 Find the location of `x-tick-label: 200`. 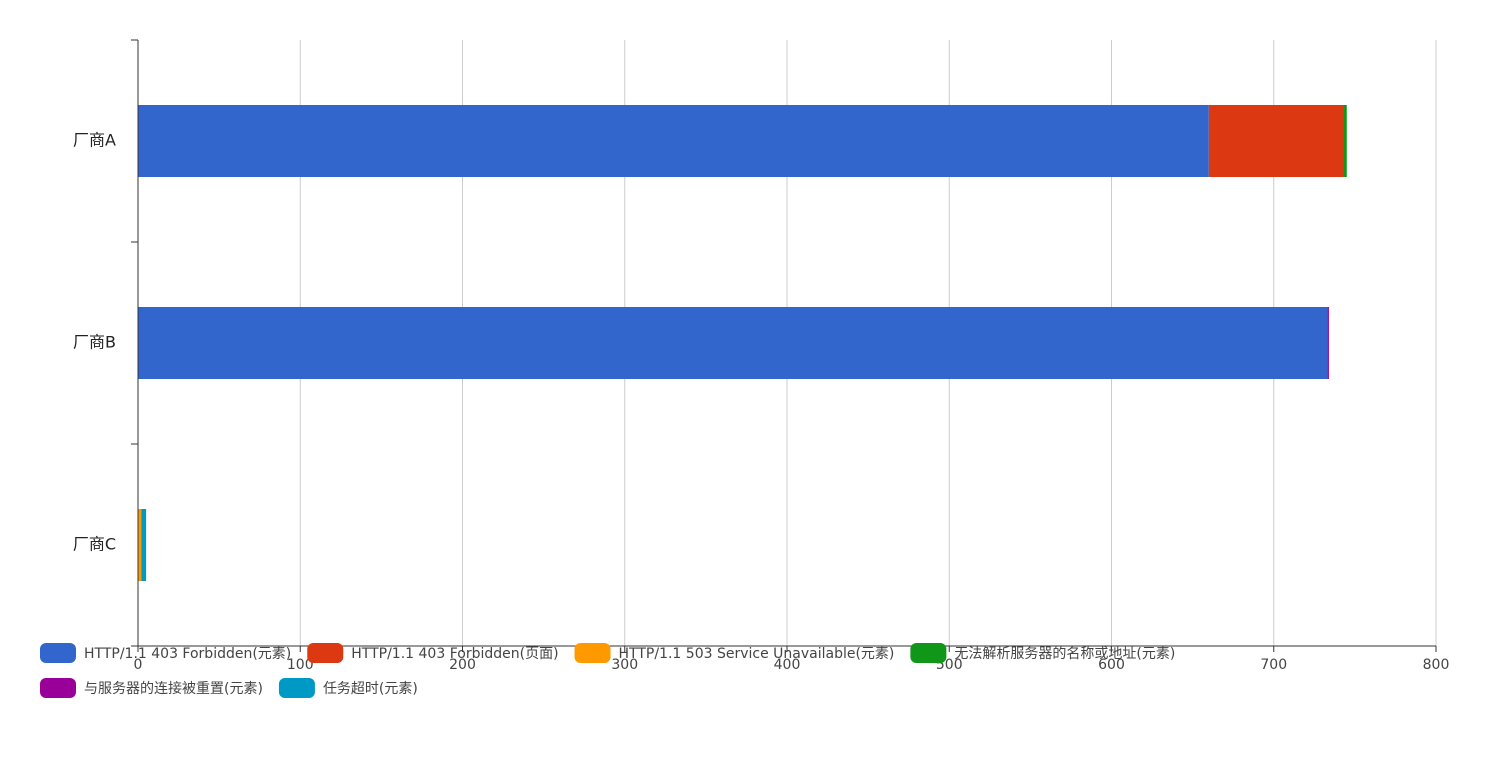

x-tick-label: 200 is located at coordinates (462, 665).